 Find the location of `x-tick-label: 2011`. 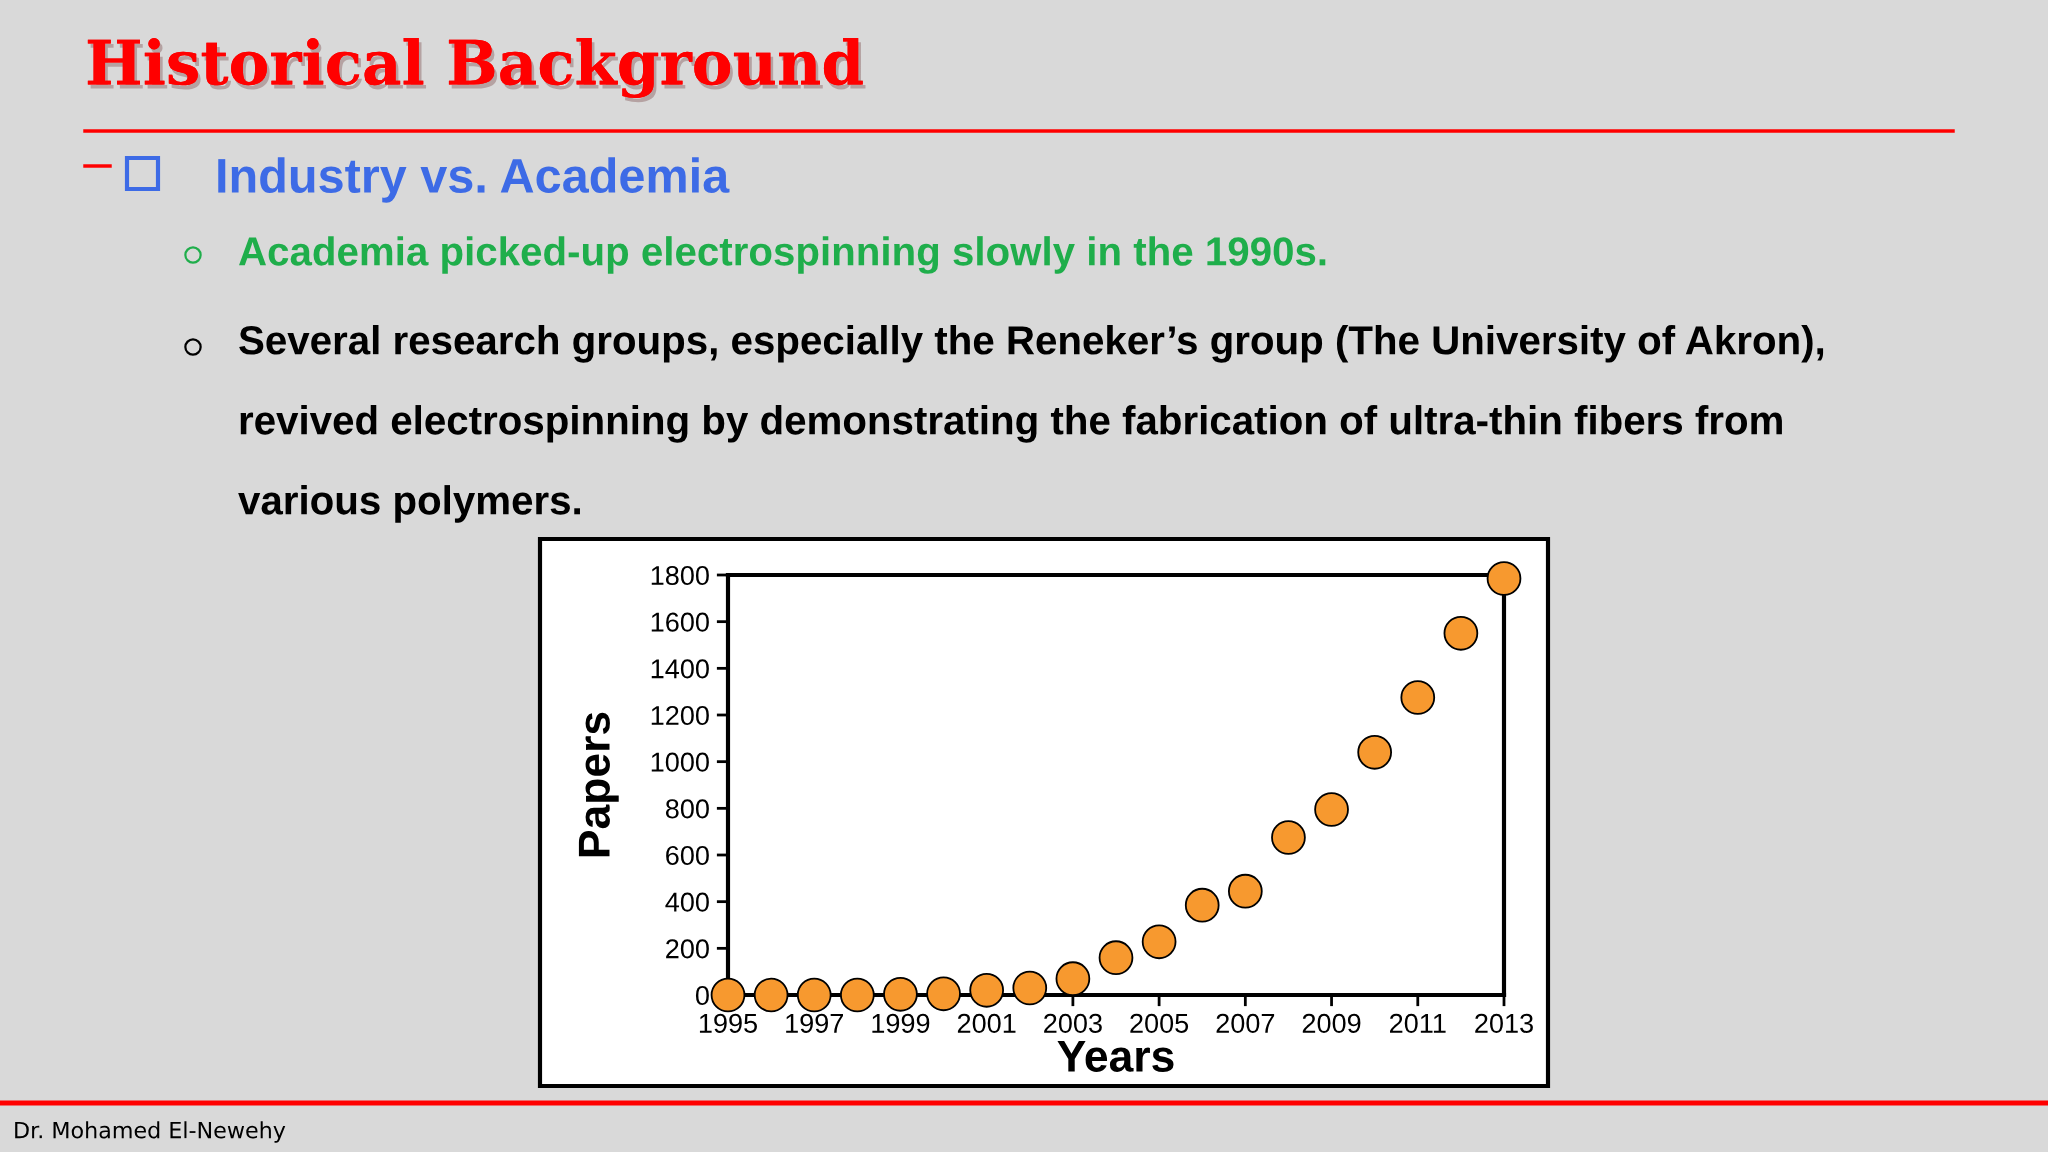

x-tick-label: 2011 is located at coordinates (1418, 1023).